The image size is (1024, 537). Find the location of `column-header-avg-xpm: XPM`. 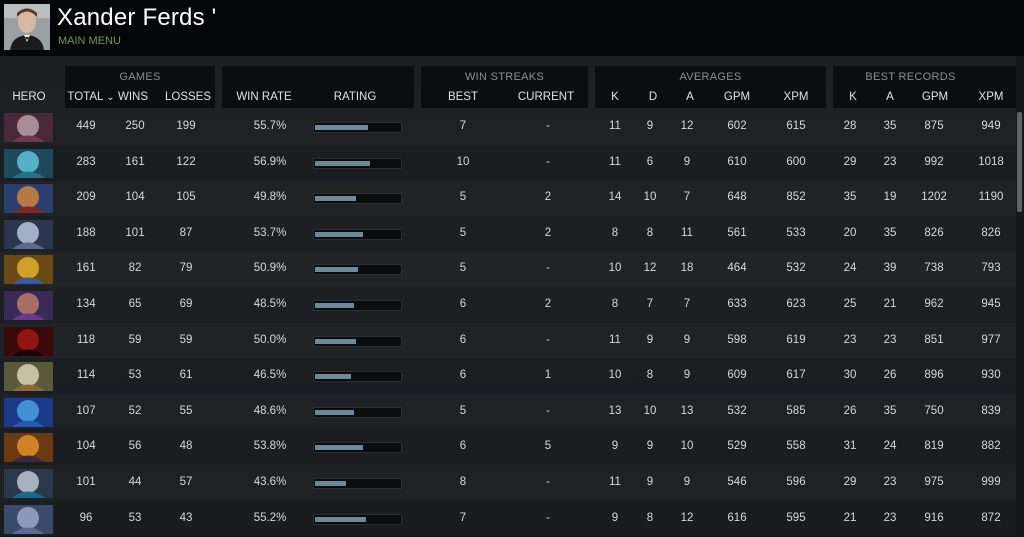

column-header-avg-xpm: XPM is located at coordinates (796, 97).